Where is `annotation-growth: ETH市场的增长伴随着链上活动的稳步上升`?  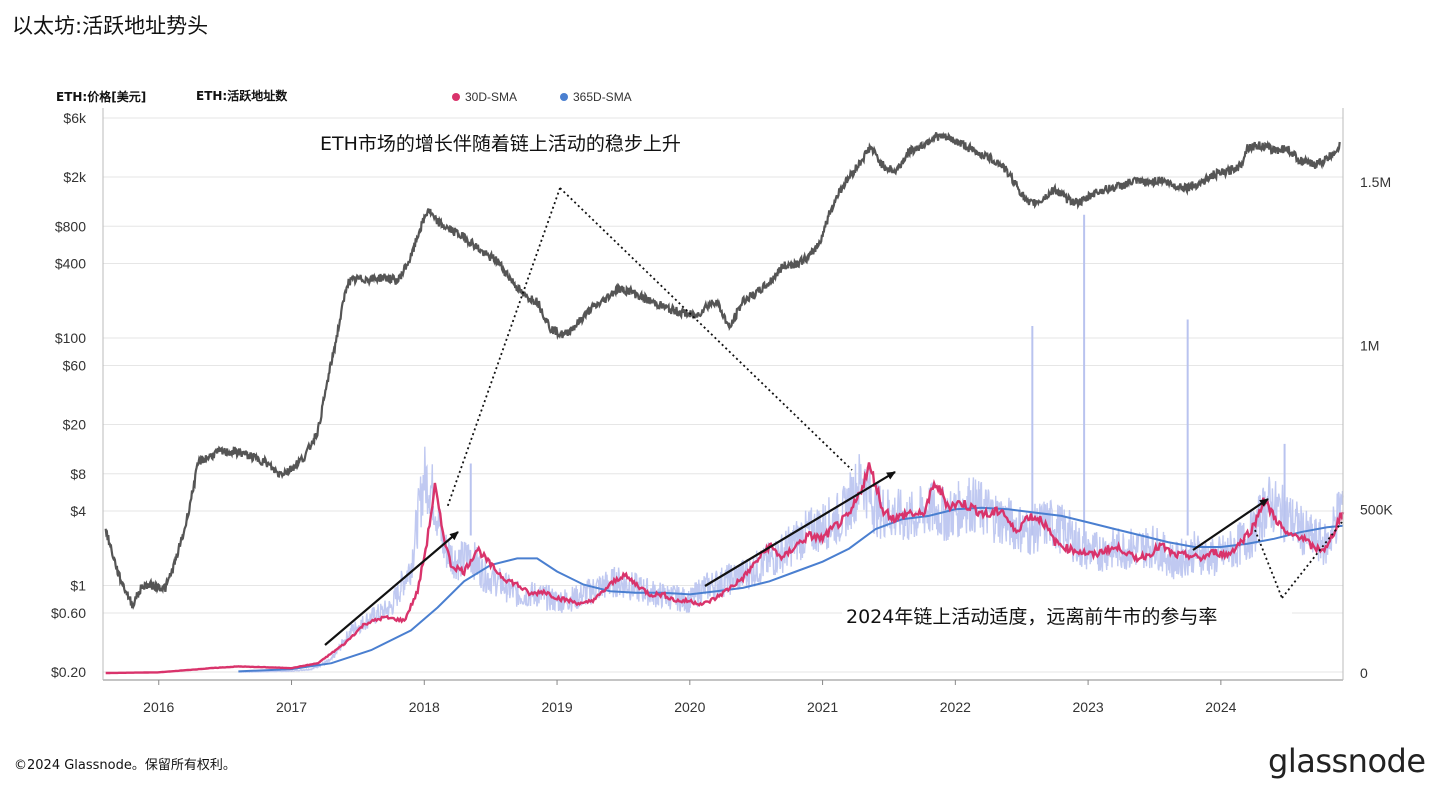
annotation-growth: ETH市场的增长伴随着链上活动的稳步上升 is located at coordinates (500, 144).